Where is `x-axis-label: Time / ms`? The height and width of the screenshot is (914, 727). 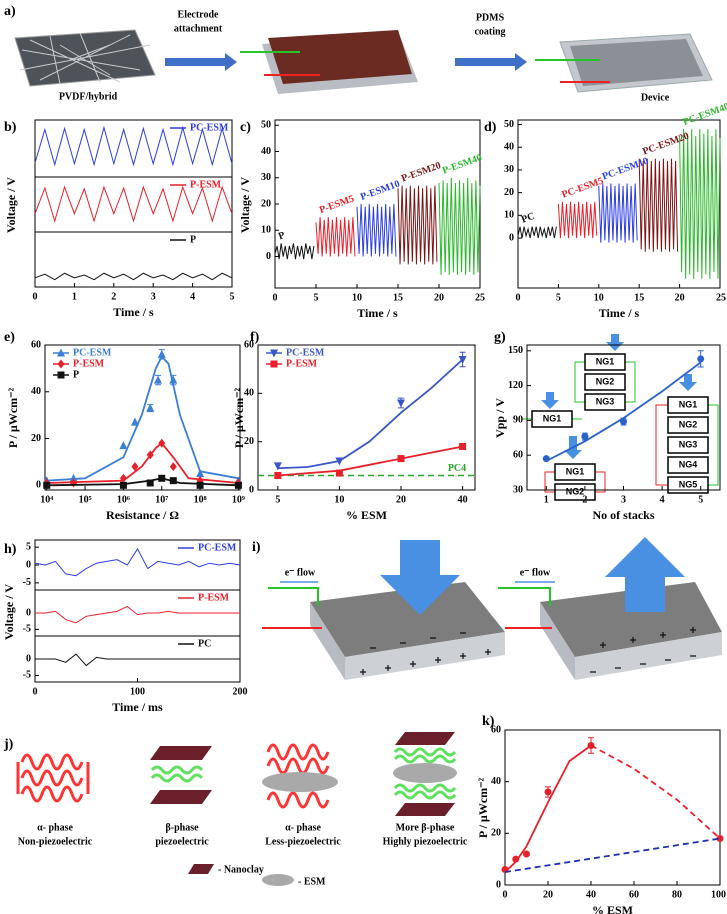 x-axis-label: Time / ms is located at coordinates (137, 707).